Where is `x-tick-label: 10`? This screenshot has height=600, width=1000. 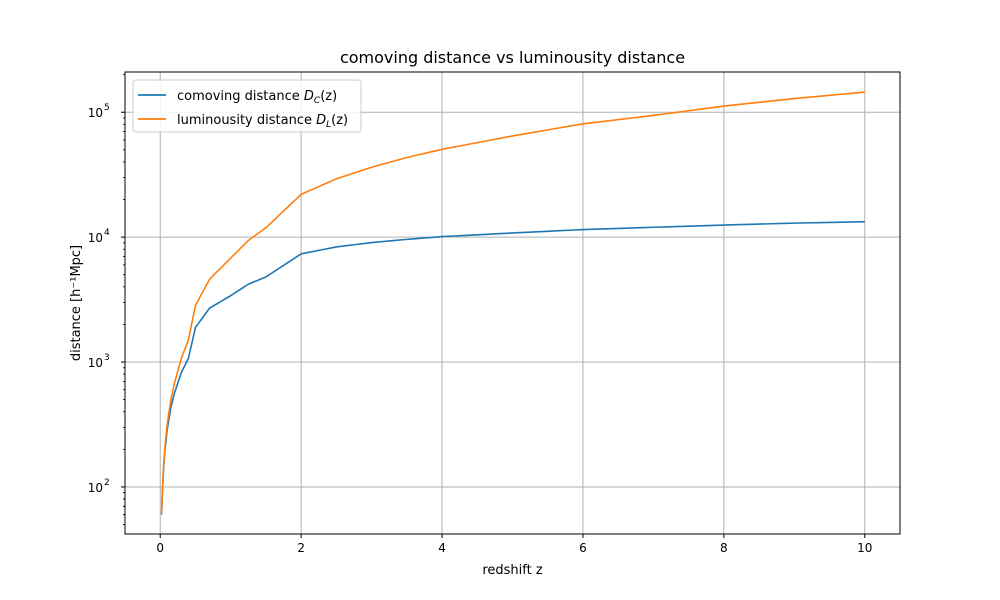
x-tick-label: 10 is located at coordinates (864, 548).